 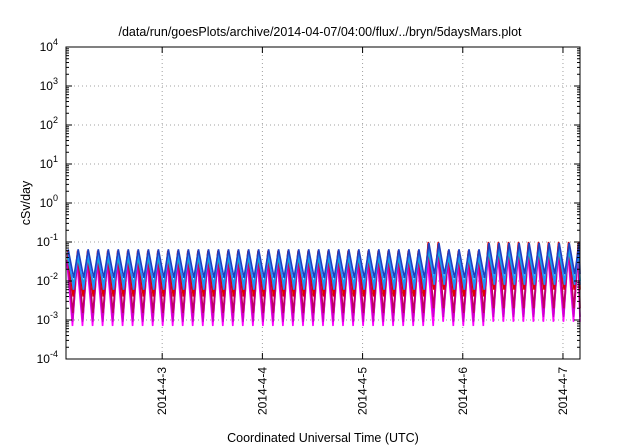 I want to click on series-line, so click(x=324, y=260).